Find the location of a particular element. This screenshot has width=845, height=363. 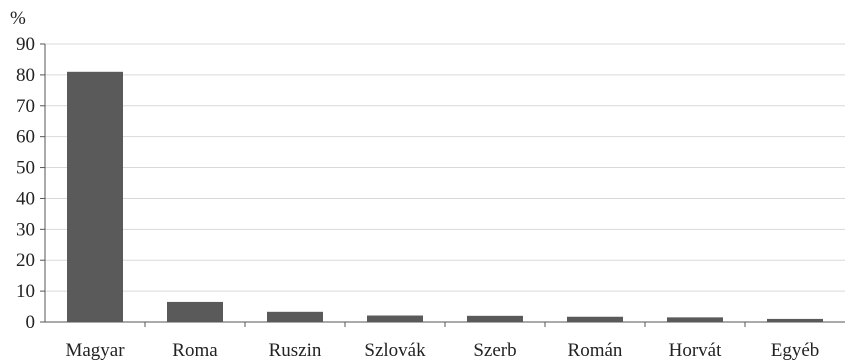

y-tick-label: 20 is located at coordinates (25, 260).